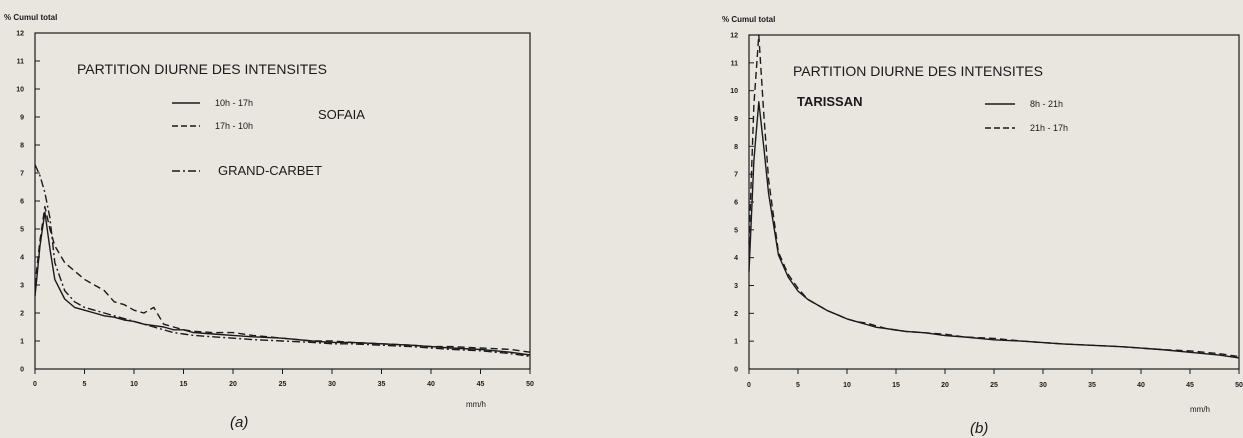  Describe the element at coordinates (918, 71) in the screenshot. I see `chart-title-b: PARTITION DIURNE DES INTENSITES` at that location.